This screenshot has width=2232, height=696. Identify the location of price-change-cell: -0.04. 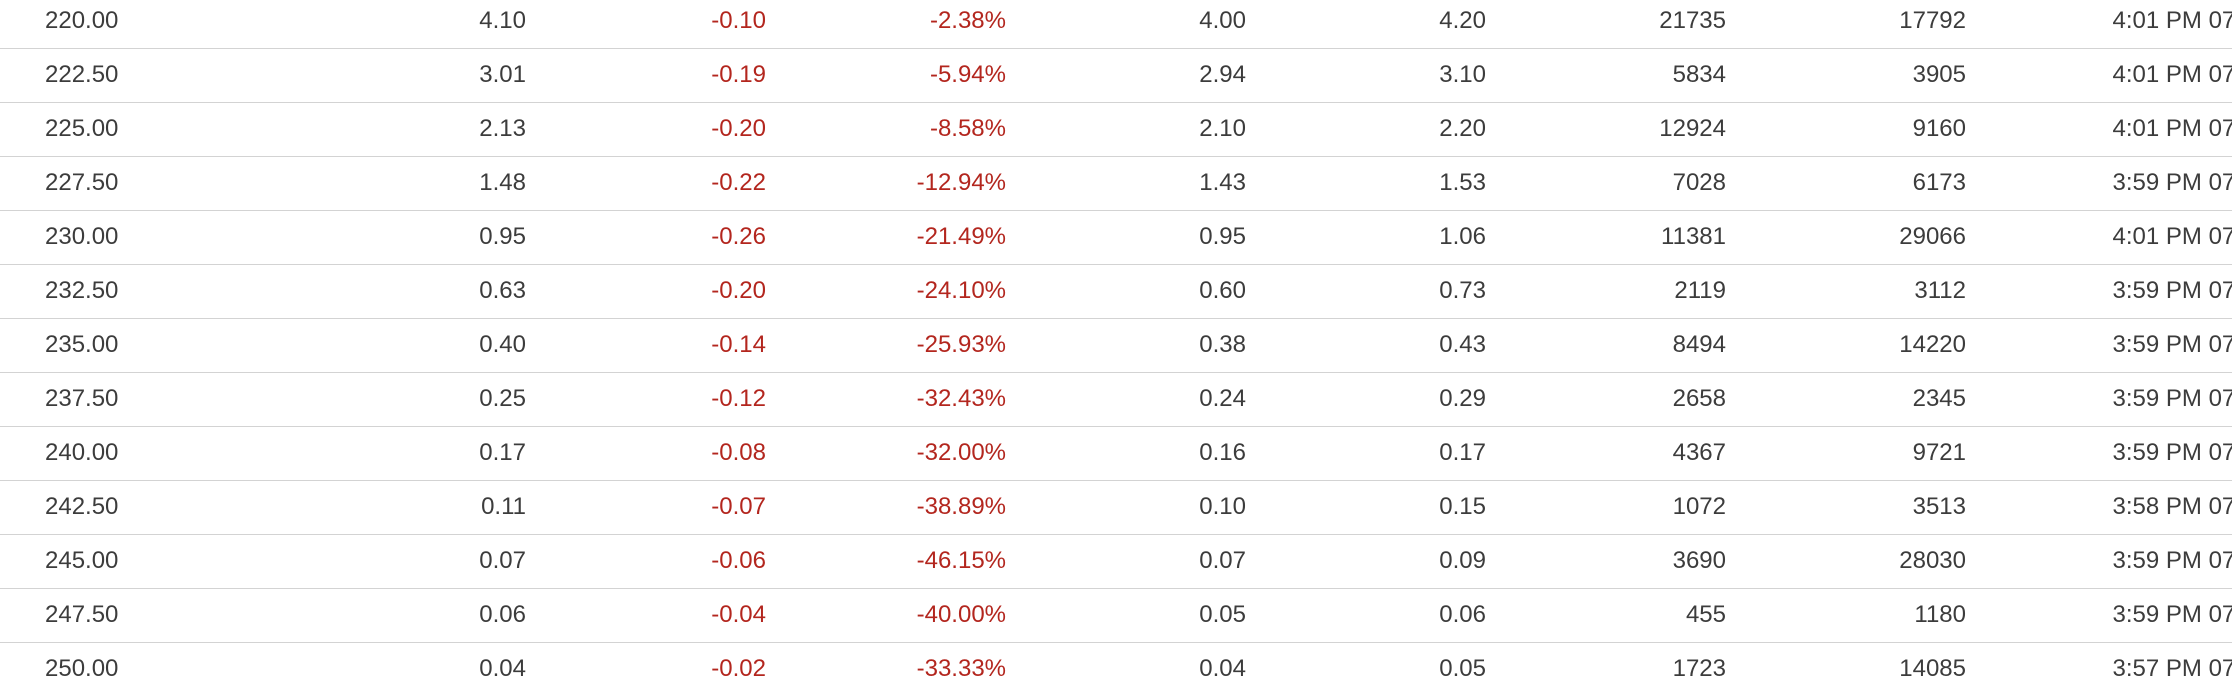
(646, 615).